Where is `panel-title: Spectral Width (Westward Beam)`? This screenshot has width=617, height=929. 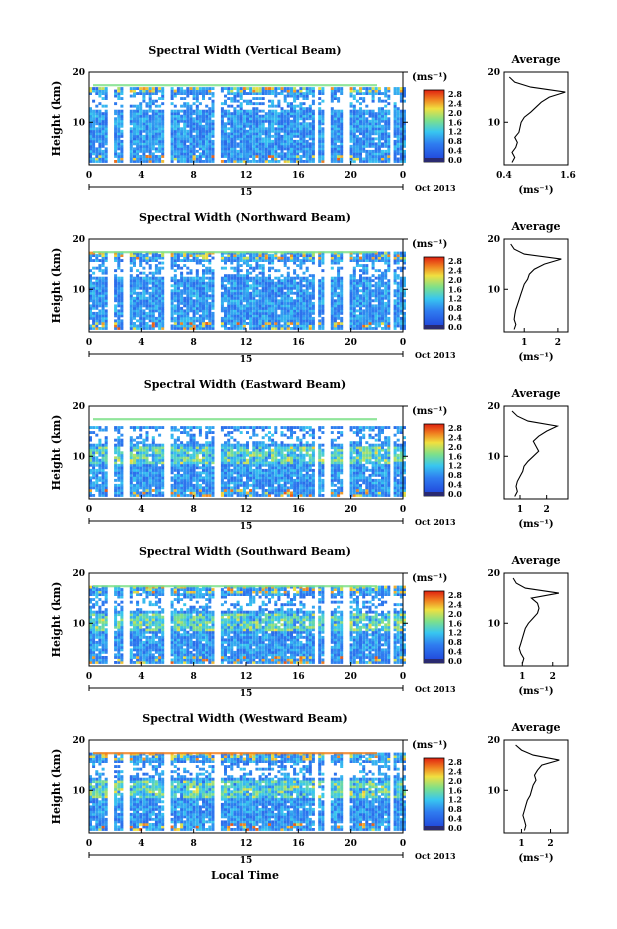
panel-title: Spectral Width (Westward Beam) is located at coordinates (244, 718).